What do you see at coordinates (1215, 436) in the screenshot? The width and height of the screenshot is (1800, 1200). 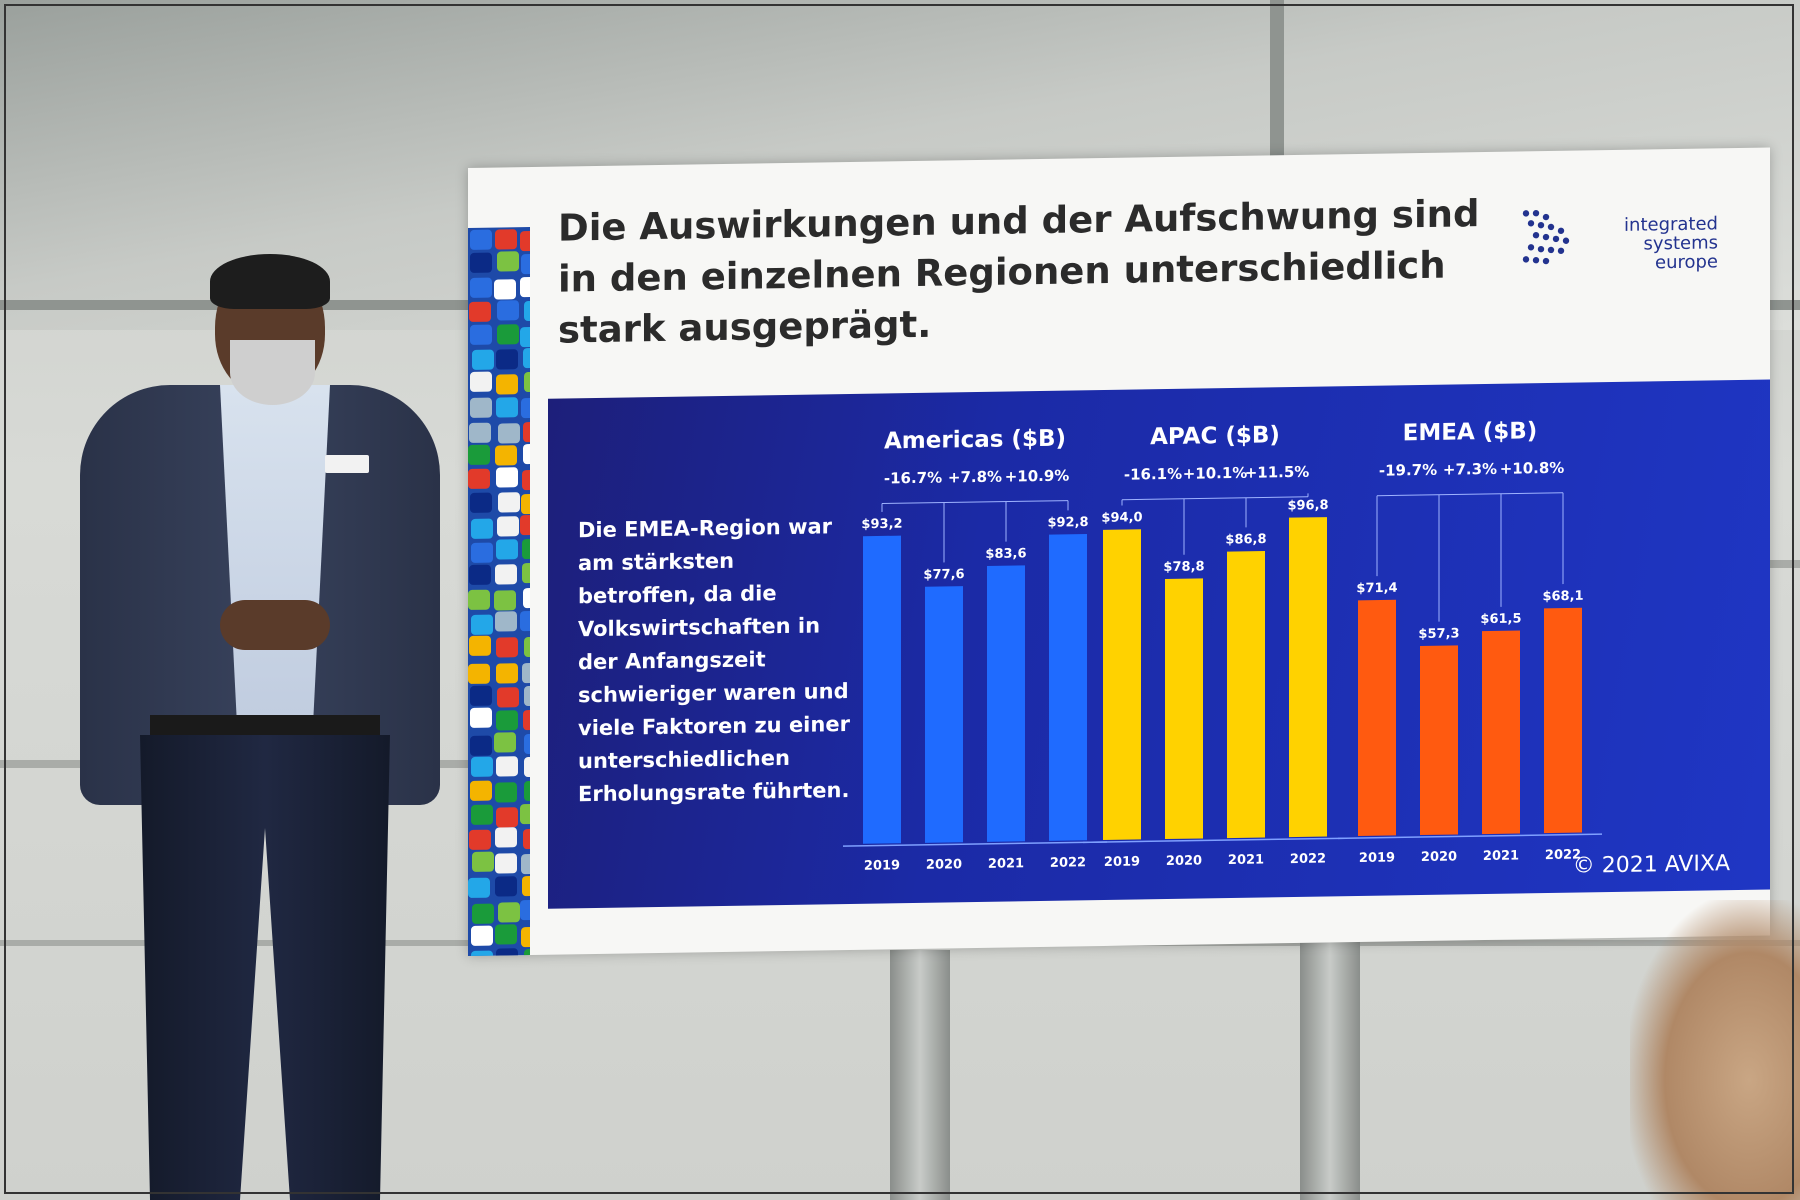 I see `chart-title: APAC ($B)` at bounding box center [1215, 436].